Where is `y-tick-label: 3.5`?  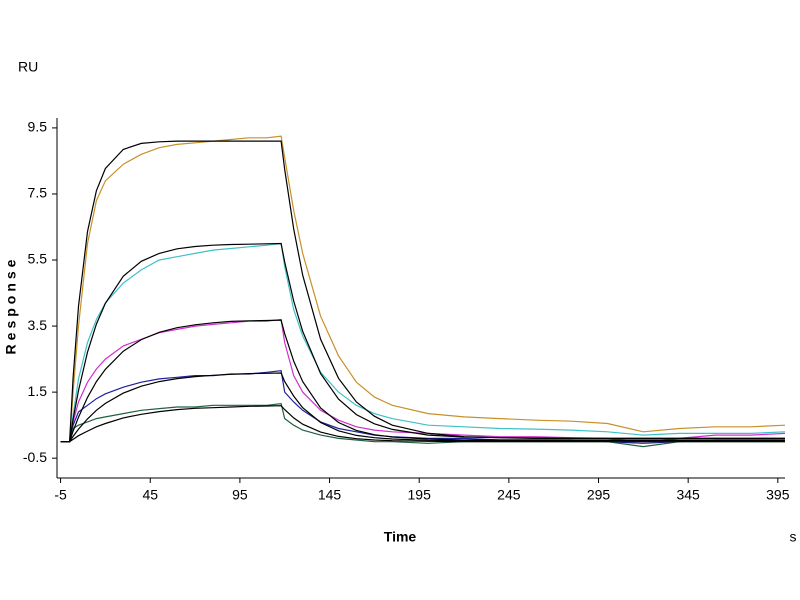
y-tick-label: 3.5 is located at coordinates (38, 325).